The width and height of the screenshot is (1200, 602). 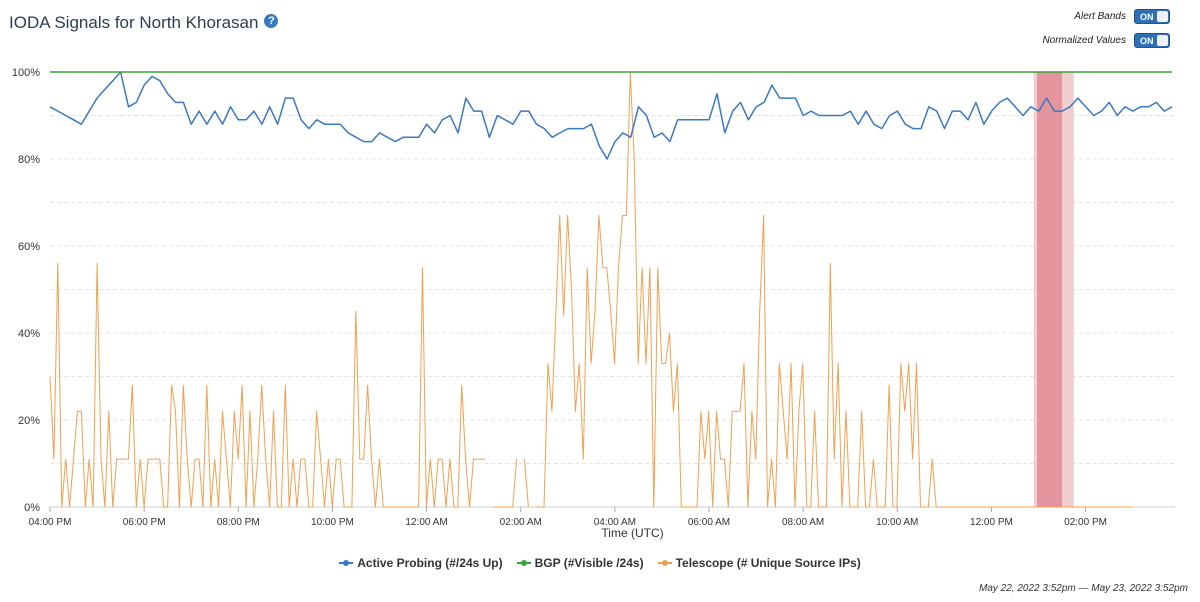 I want to click on x-tick-label: 08:00 AM, so click(x=803, y=522).